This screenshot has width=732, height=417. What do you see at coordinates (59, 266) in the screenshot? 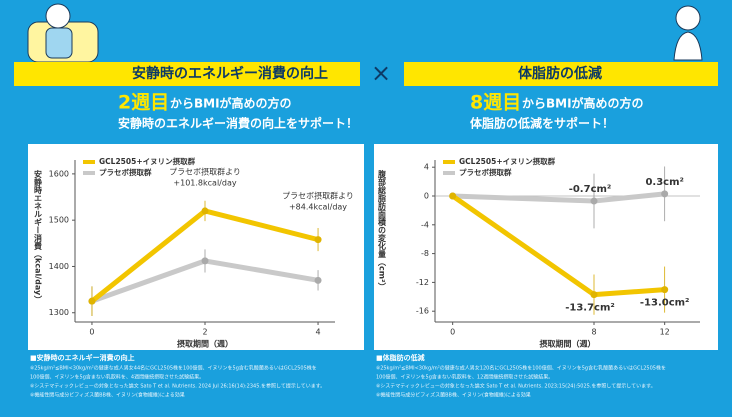
I see `y-tick-label: 1400` at bounding box center [59, 266].